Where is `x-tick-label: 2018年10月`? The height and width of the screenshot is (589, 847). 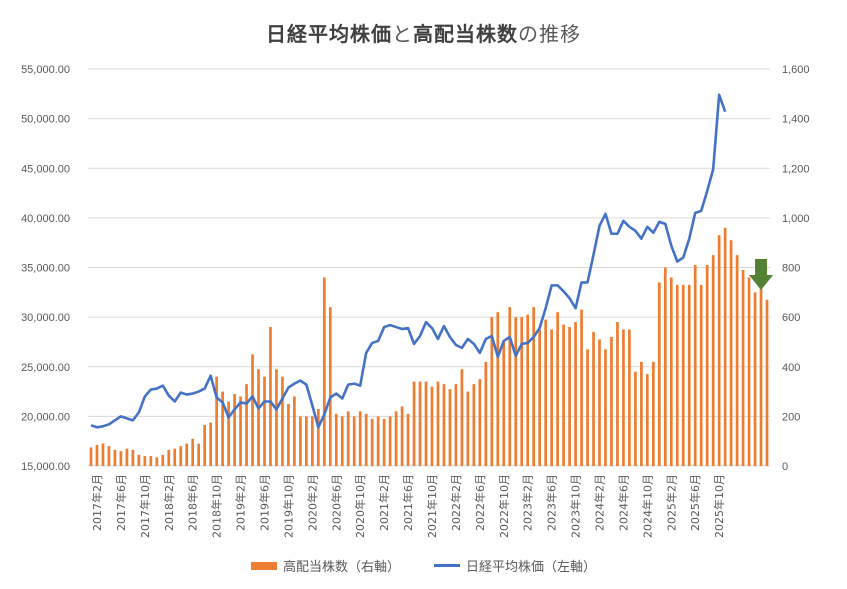
x-tick-label: 2018年10月 is located at coordinates (217, 506).